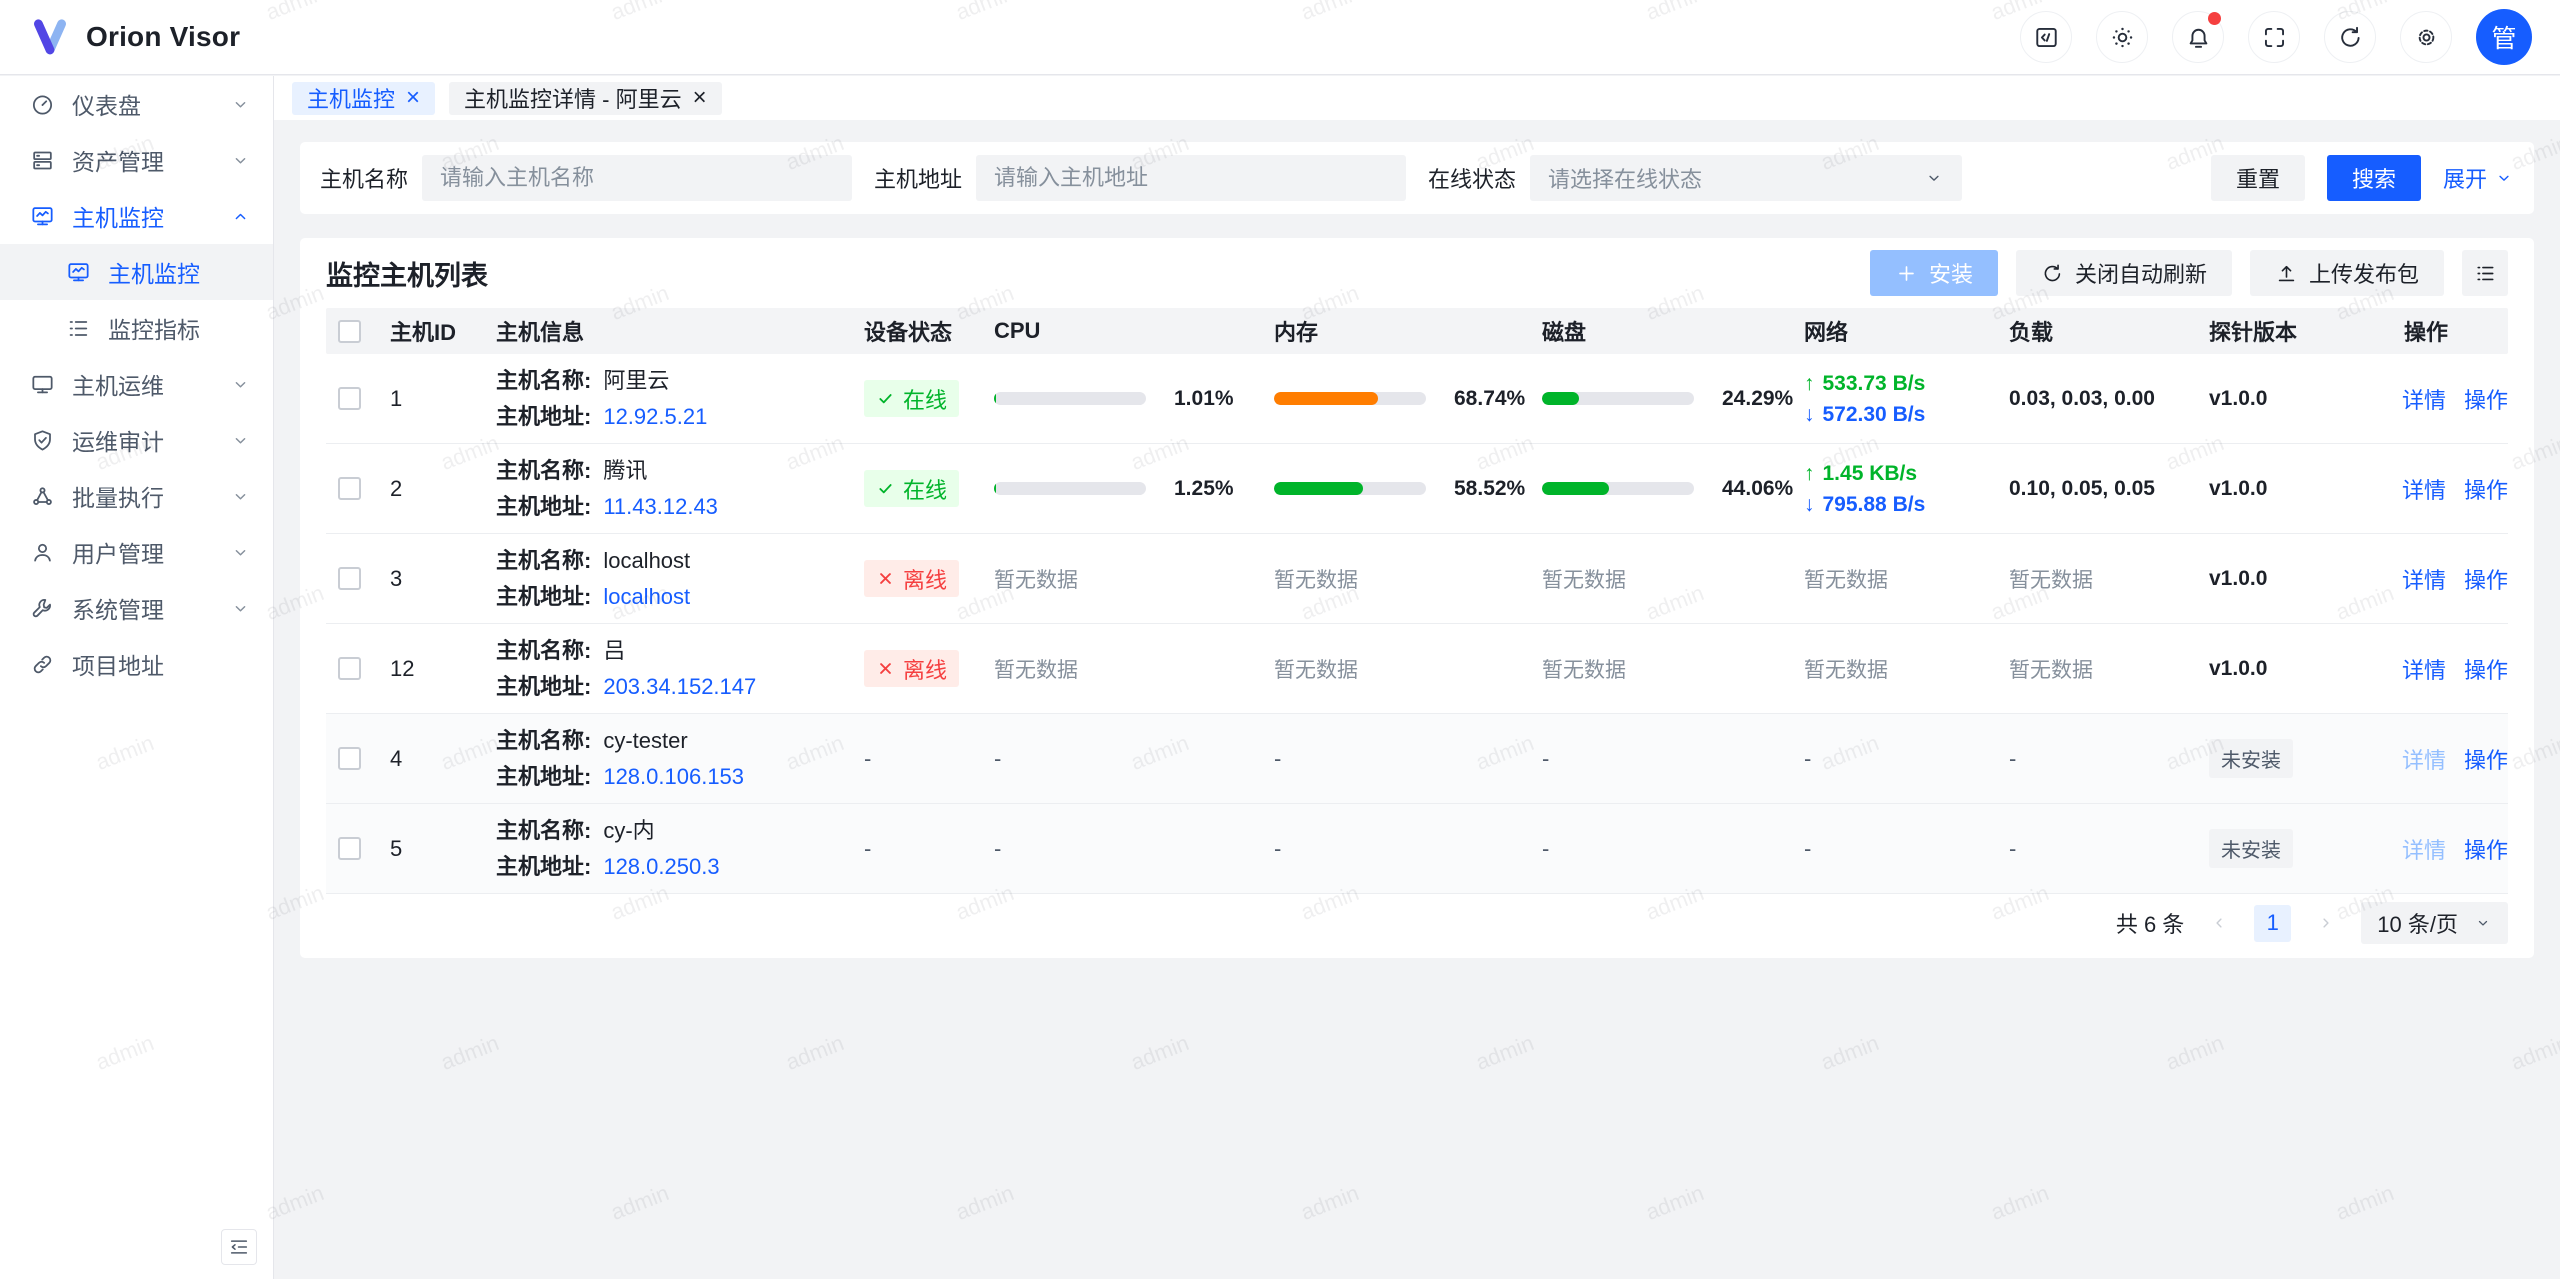 The image size is (2560, 1279). What do you see at coordinates (645, 740) in the screenshot?
I see `host-name: cy-tester` at bounding box center [645, 740].